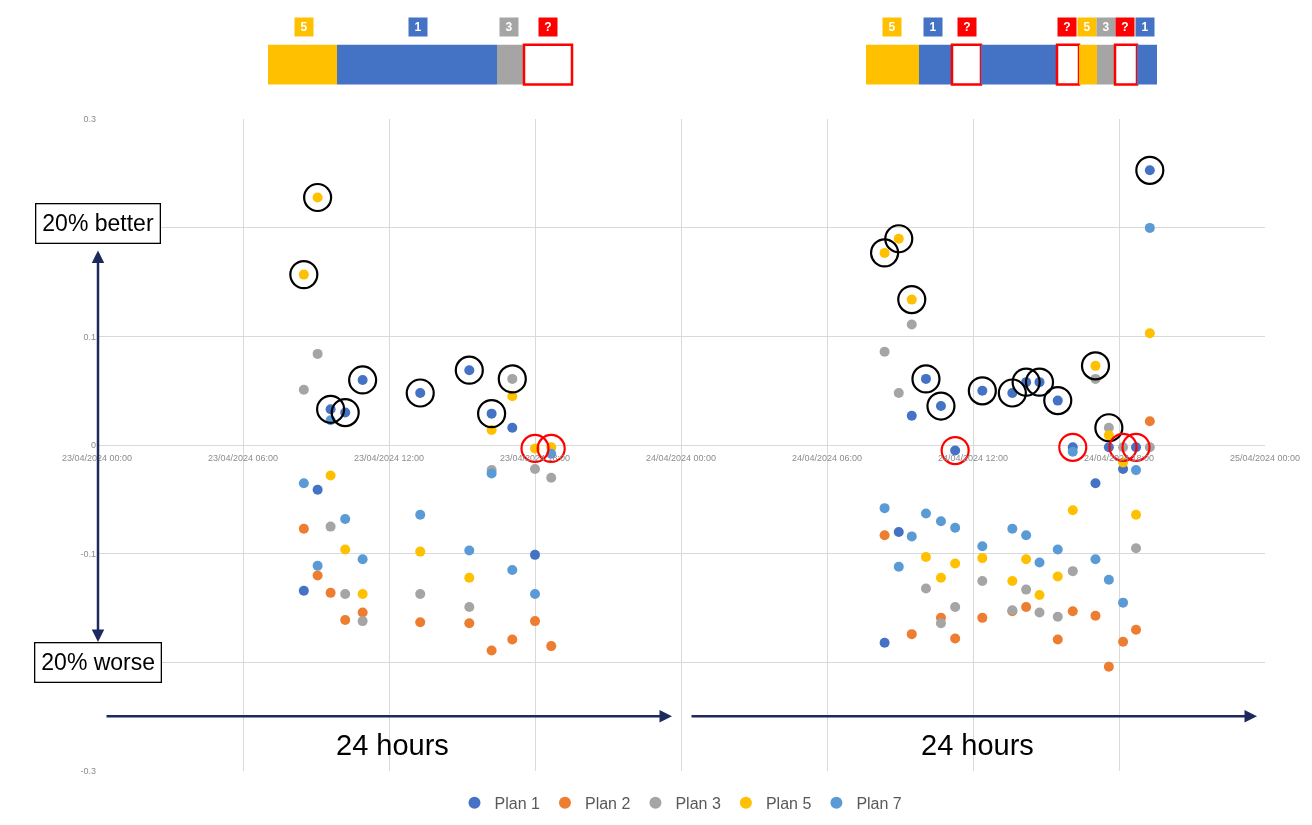  Describe the element at coordinates (698, 803) in the screenshot. I see `legend-label: Plan 3` at that location.